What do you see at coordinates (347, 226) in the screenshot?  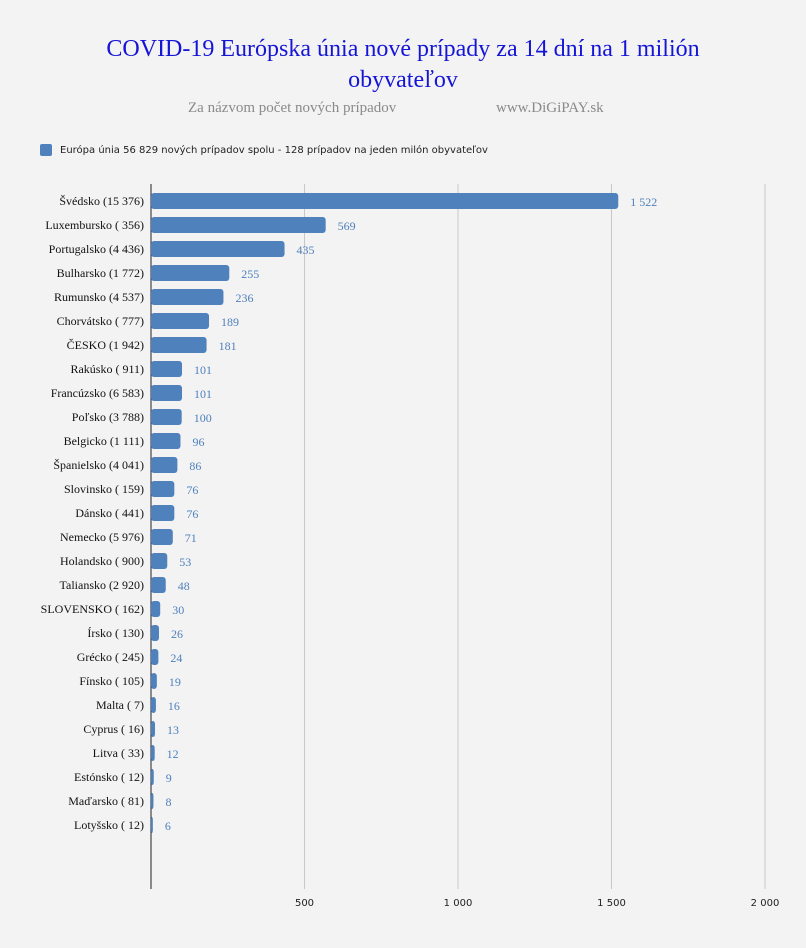 I see `data-label: 569` at bounding box center [347, 226].